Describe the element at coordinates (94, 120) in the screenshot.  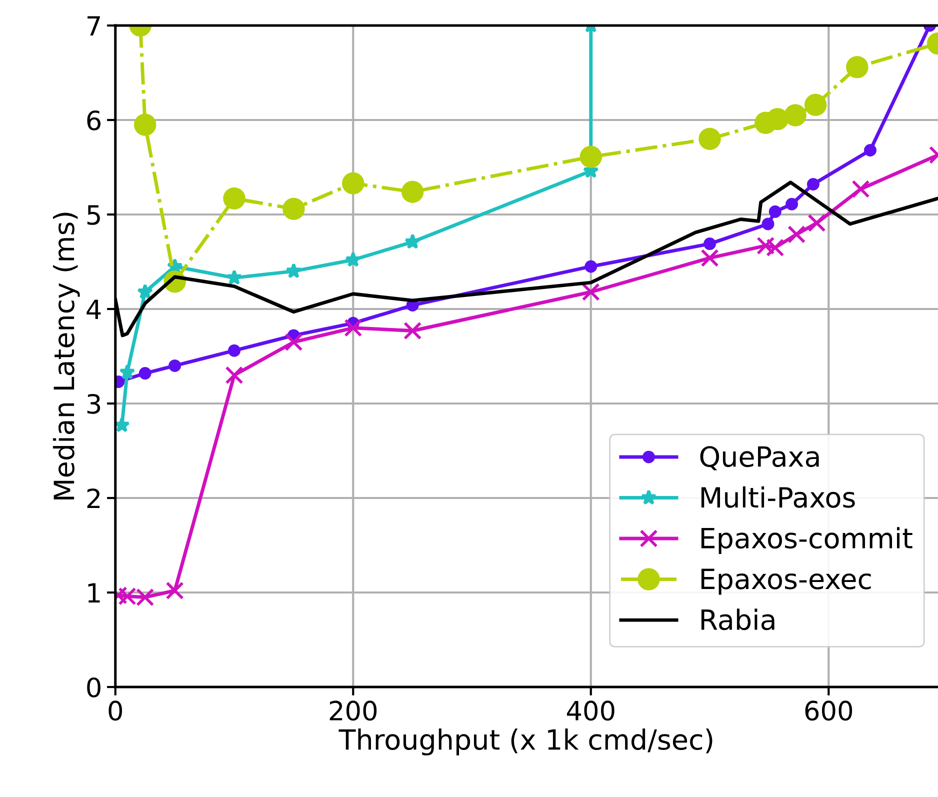
I see `y-tick-label: 6` at that location.